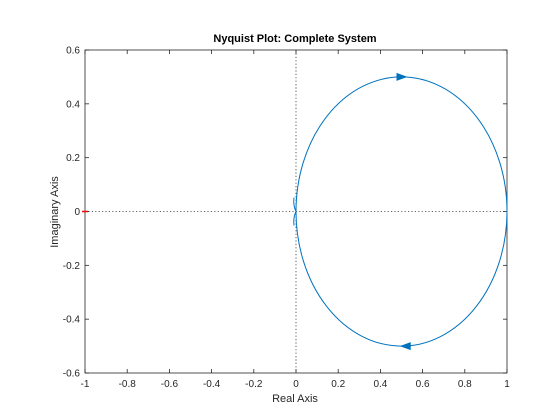 This screenshot has height=420, width=560. Describe the element at coordinates (72, 374) in the screenshot. I see `y-tick-label: -0.6` at that location.